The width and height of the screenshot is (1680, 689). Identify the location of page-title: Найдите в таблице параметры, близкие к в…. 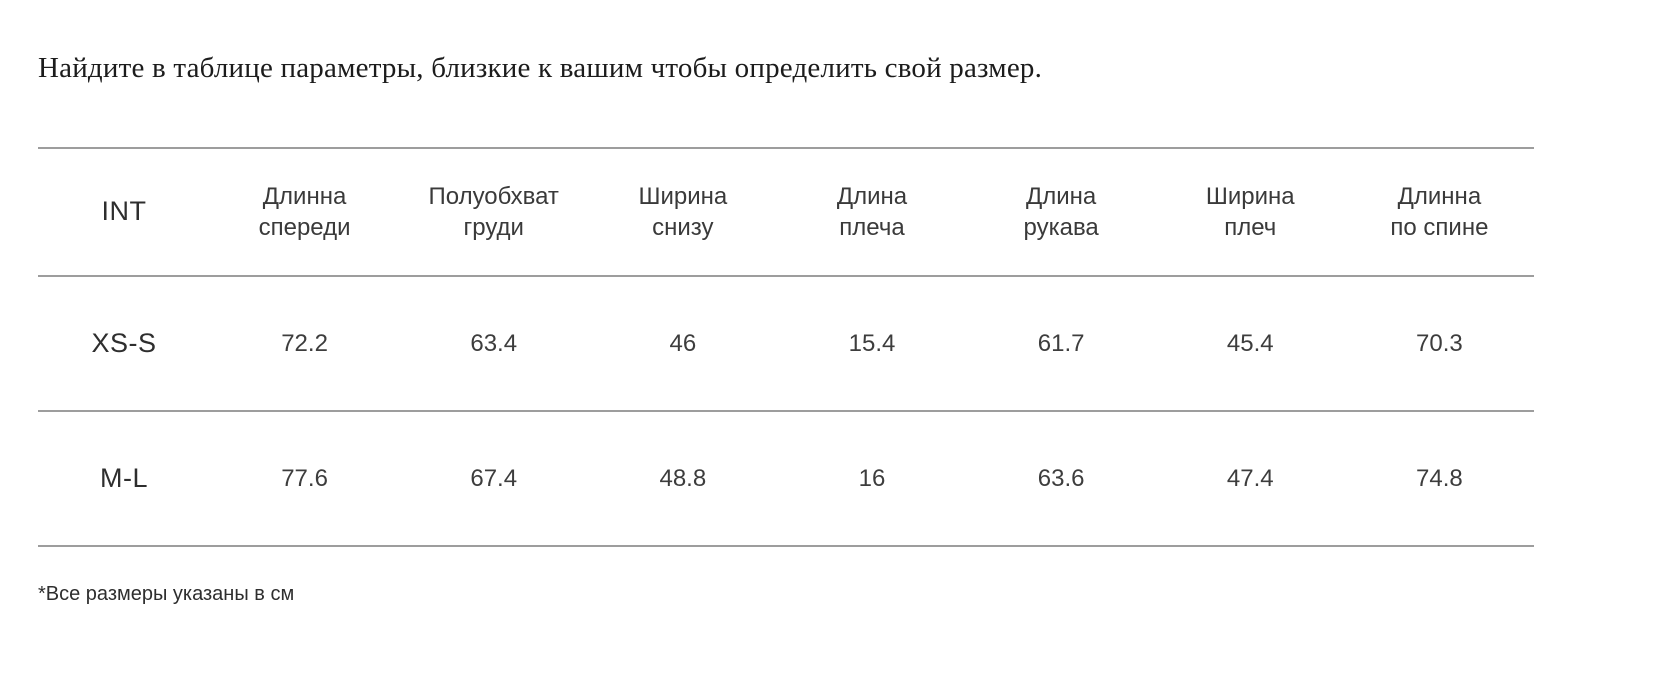
(540, 68).